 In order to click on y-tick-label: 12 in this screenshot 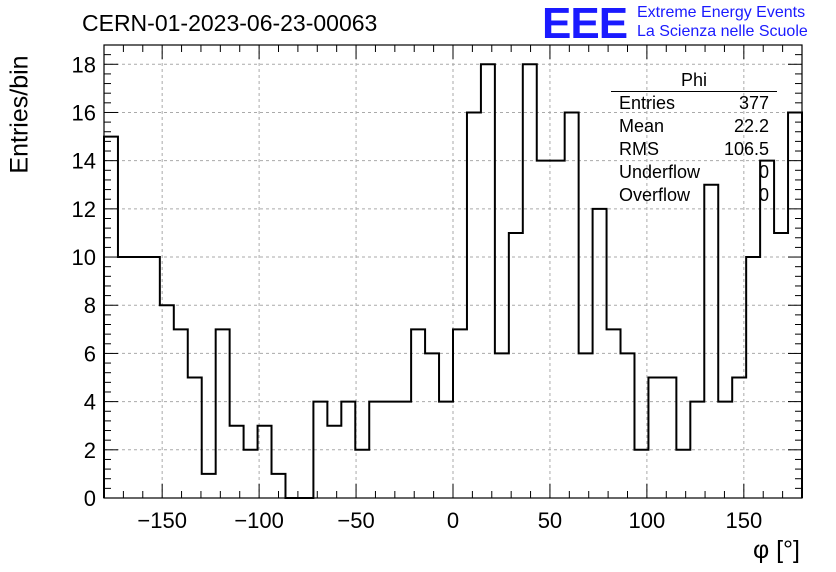, I will do `click(84, 209)`.